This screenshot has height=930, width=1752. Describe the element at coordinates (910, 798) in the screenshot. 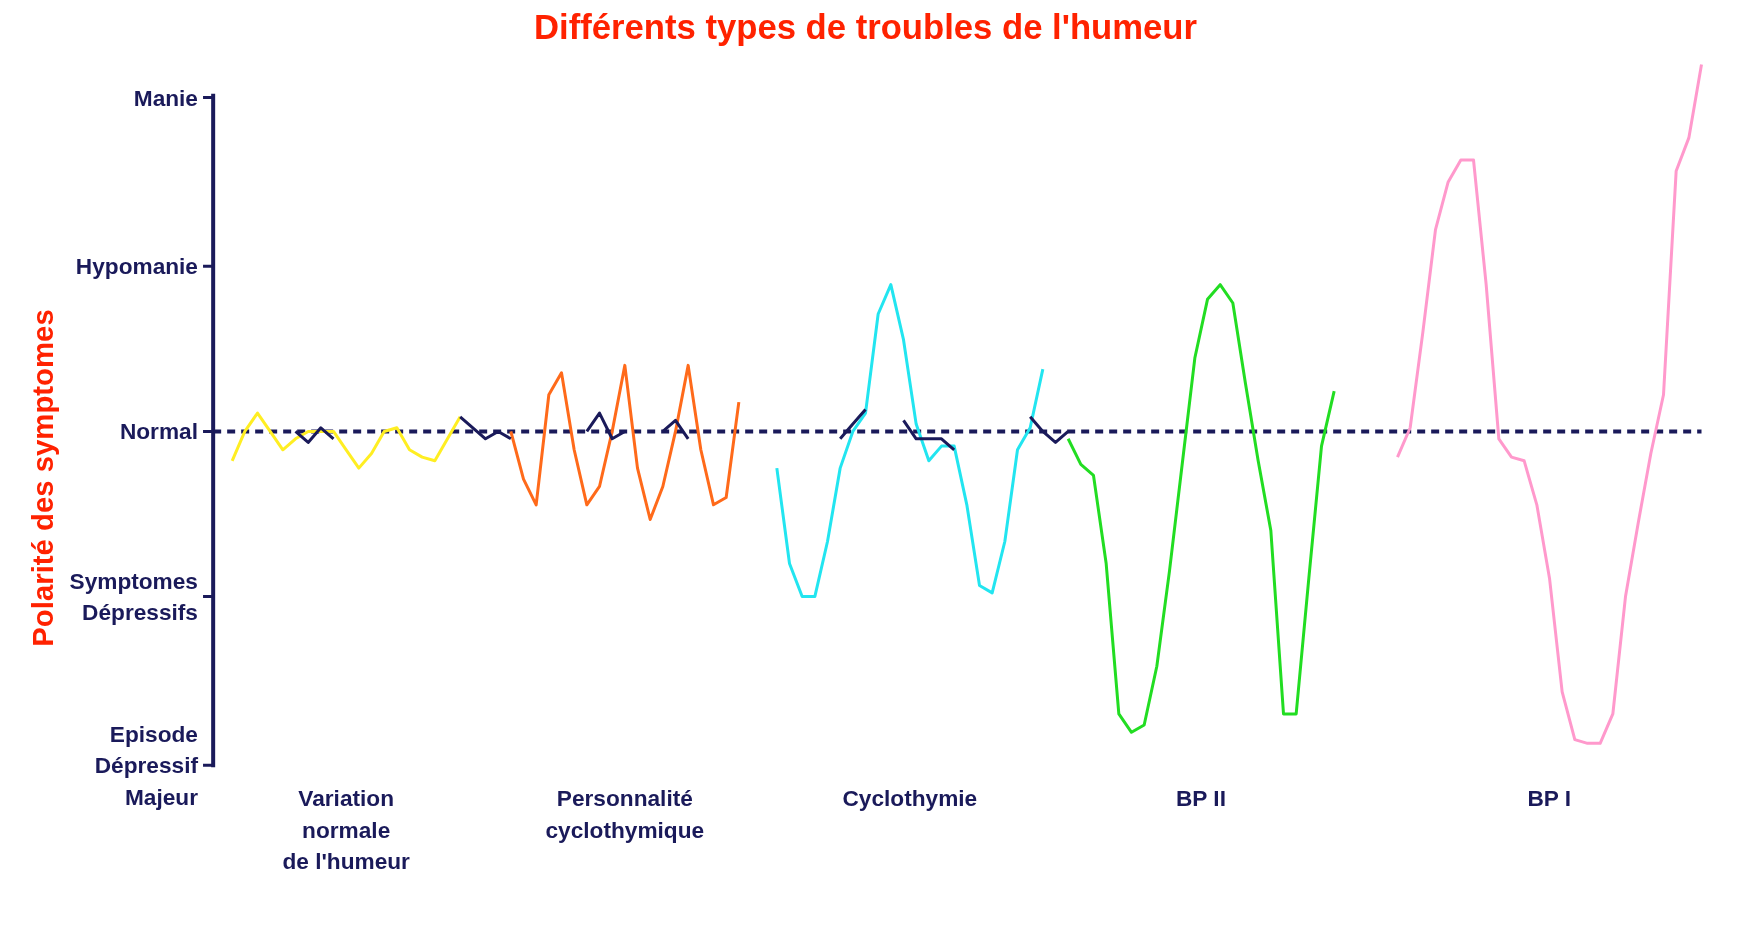

I see `text: Cyclothymie` at that location.